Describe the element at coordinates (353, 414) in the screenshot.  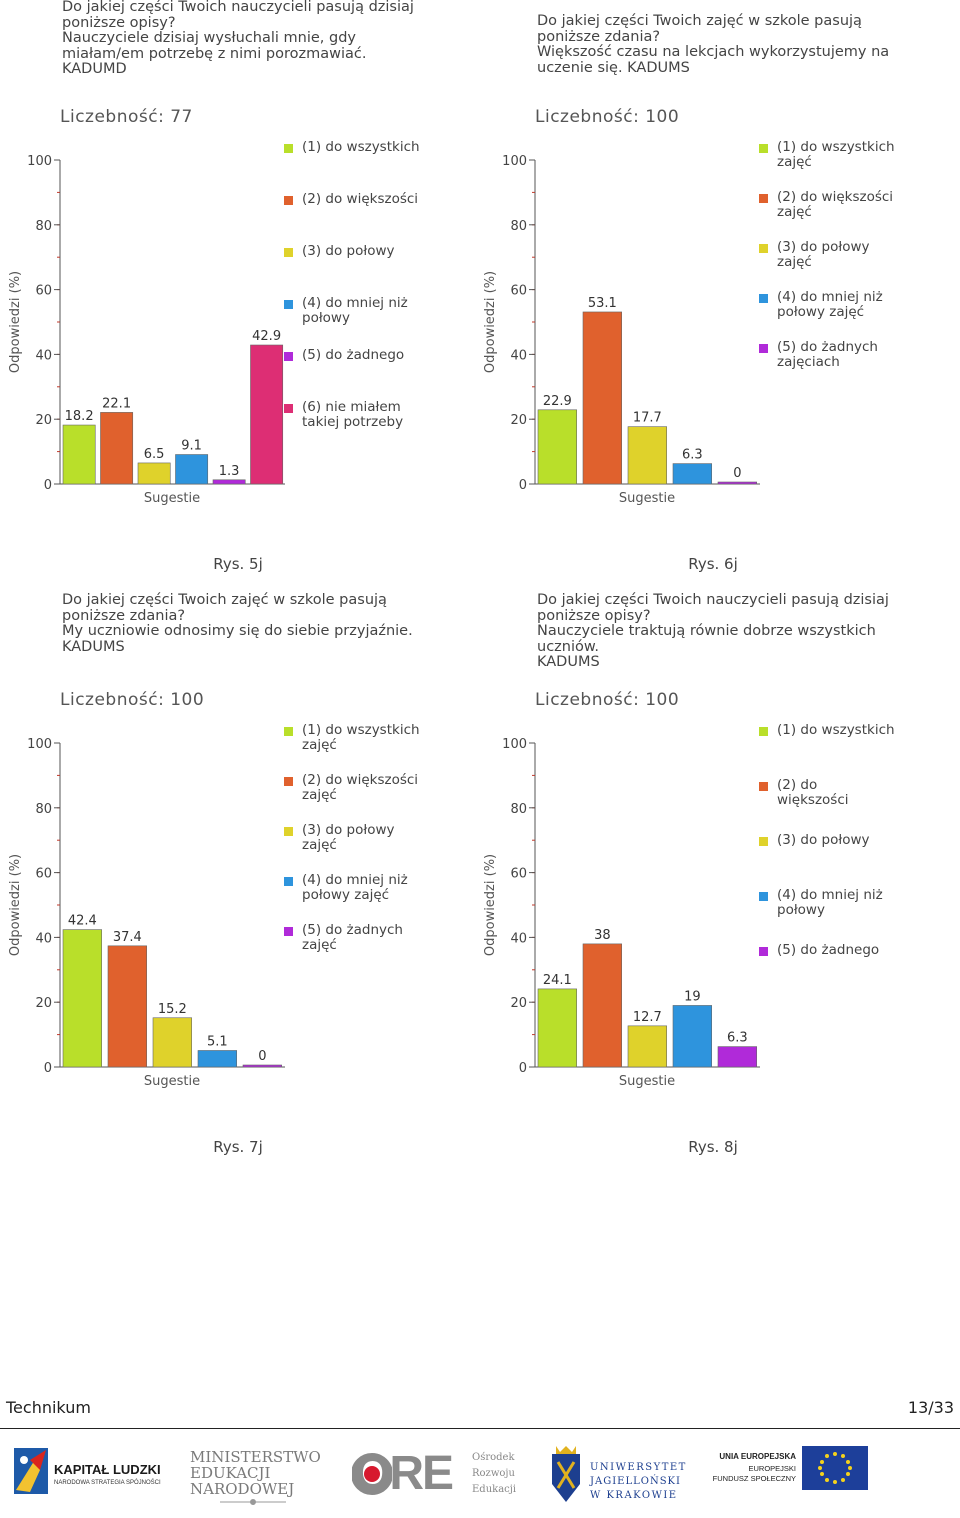
I see `legend-label: (6) nie miałem takiej potrzeby` at that location.